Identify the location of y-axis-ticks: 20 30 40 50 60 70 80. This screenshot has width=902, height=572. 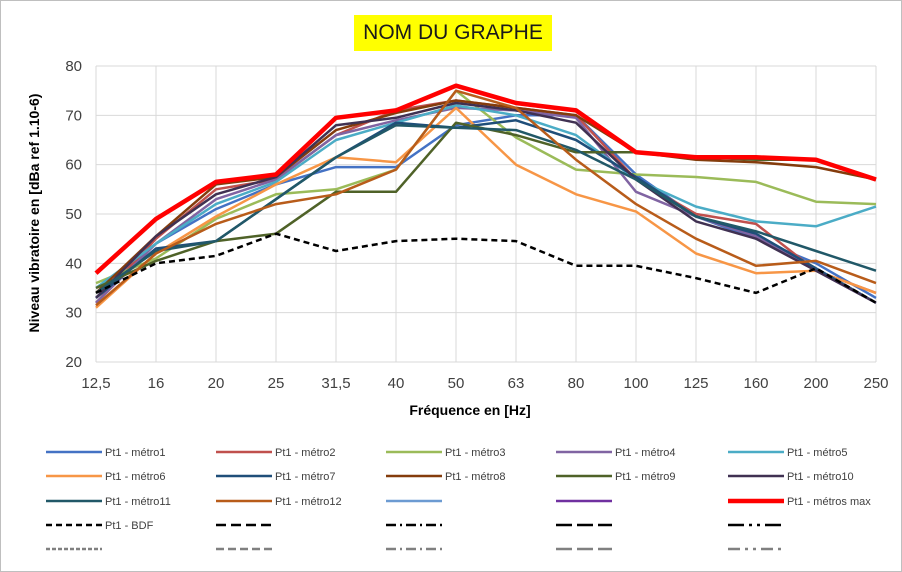
(73, 214).